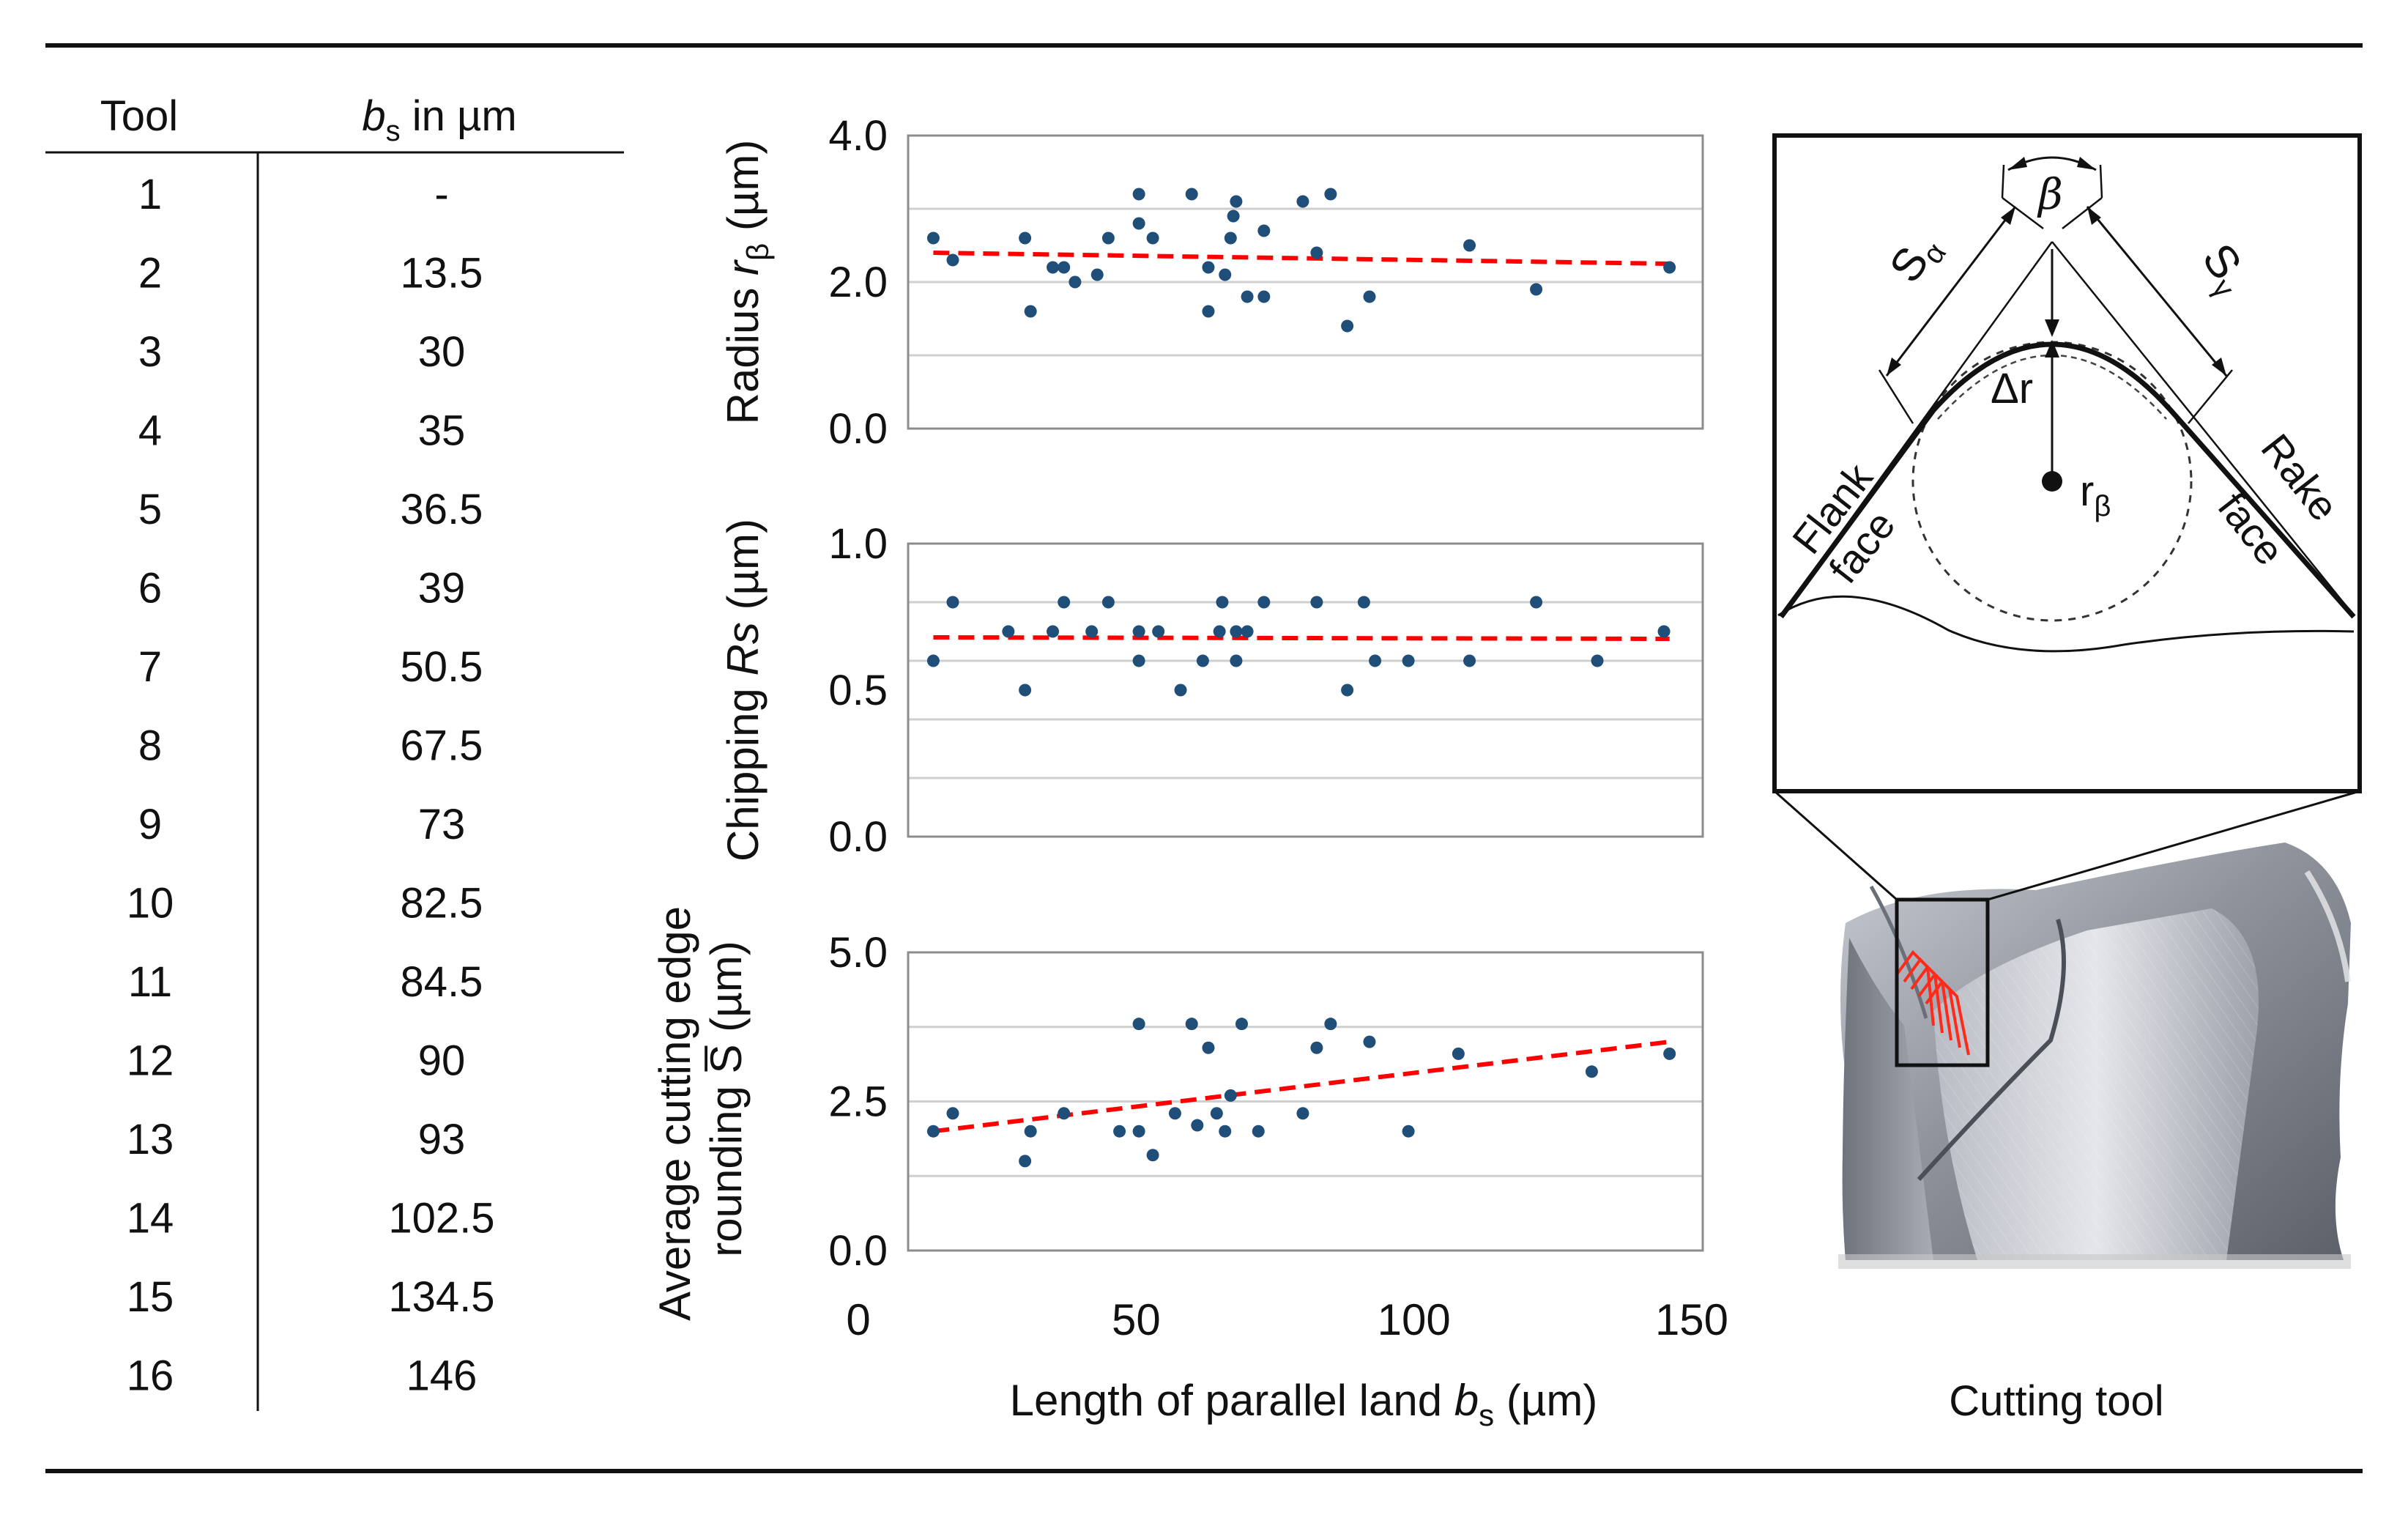 The width and height of the screenshot is (2408, 1515). Describe the element at coordinates (150, 824) in the screenshot. I see `table-cell-tool: 9` at that location.